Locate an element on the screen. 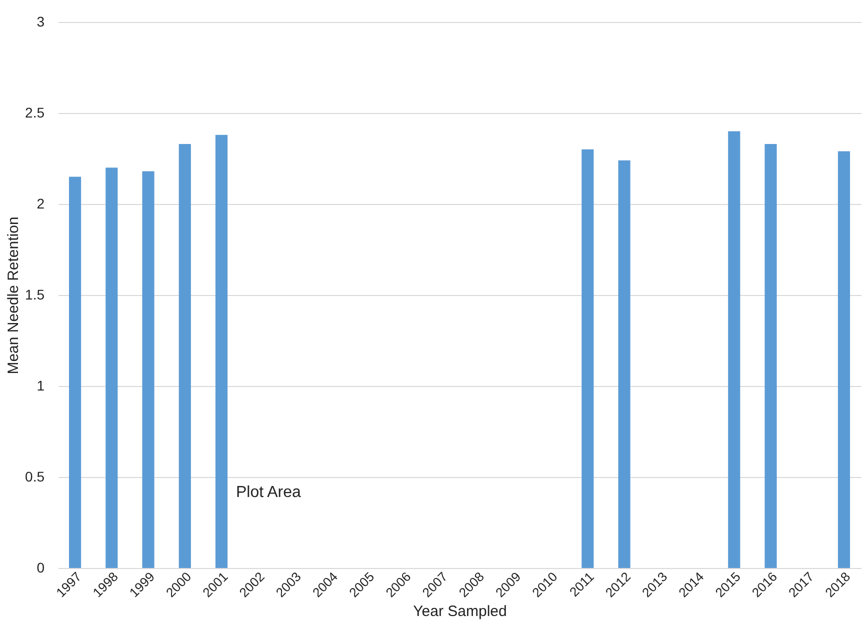 Image resolution: width=866 pixels, height=624 pixels. y-tick-label: 3 is located at coordinates (40, 22).